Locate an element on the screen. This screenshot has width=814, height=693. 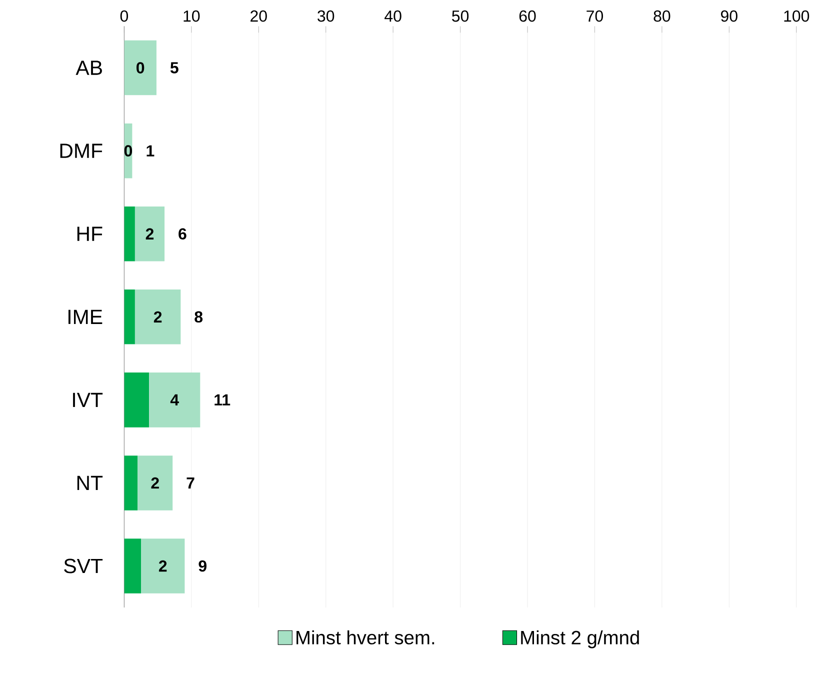
y-tick-label: IVT is located at coordinates (88, 399).